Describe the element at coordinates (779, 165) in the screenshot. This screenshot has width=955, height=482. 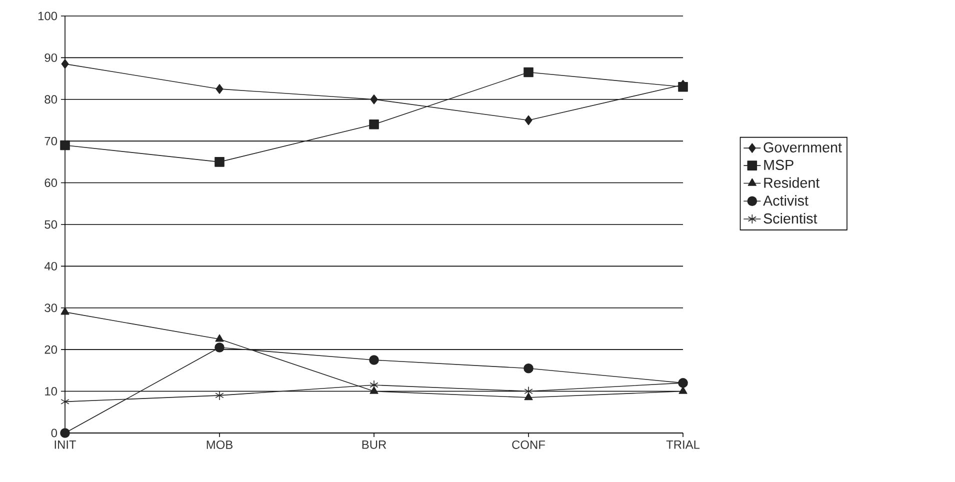
I see `legend-label: MSP` at that location.